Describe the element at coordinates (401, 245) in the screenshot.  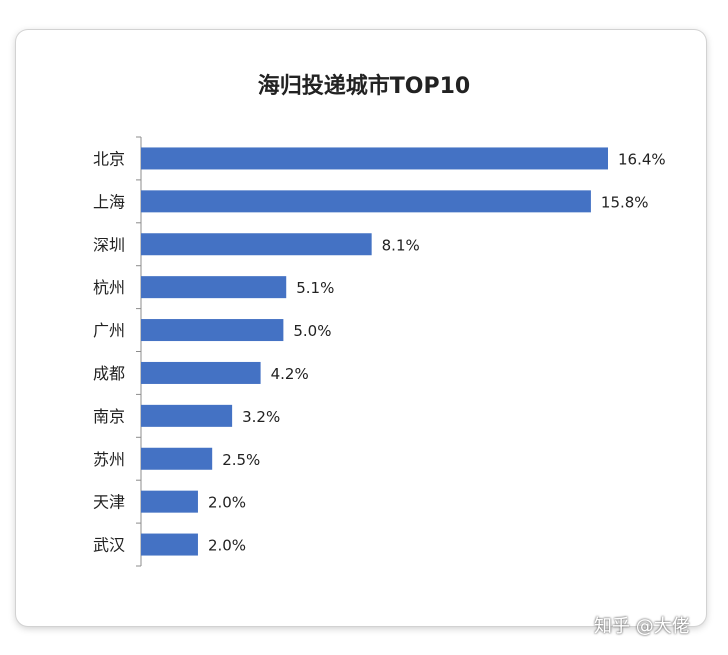
I see `data-label: 8.1%` at that location.